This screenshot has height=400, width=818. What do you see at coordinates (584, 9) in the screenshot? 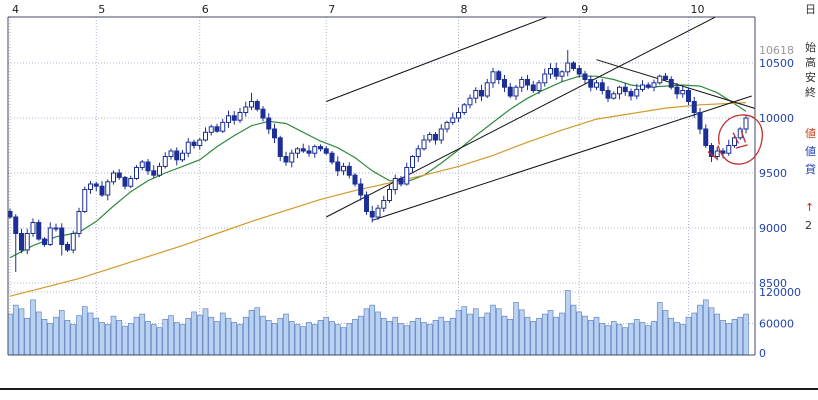
I see `month-label: 9` at bounding box center [584, 9].